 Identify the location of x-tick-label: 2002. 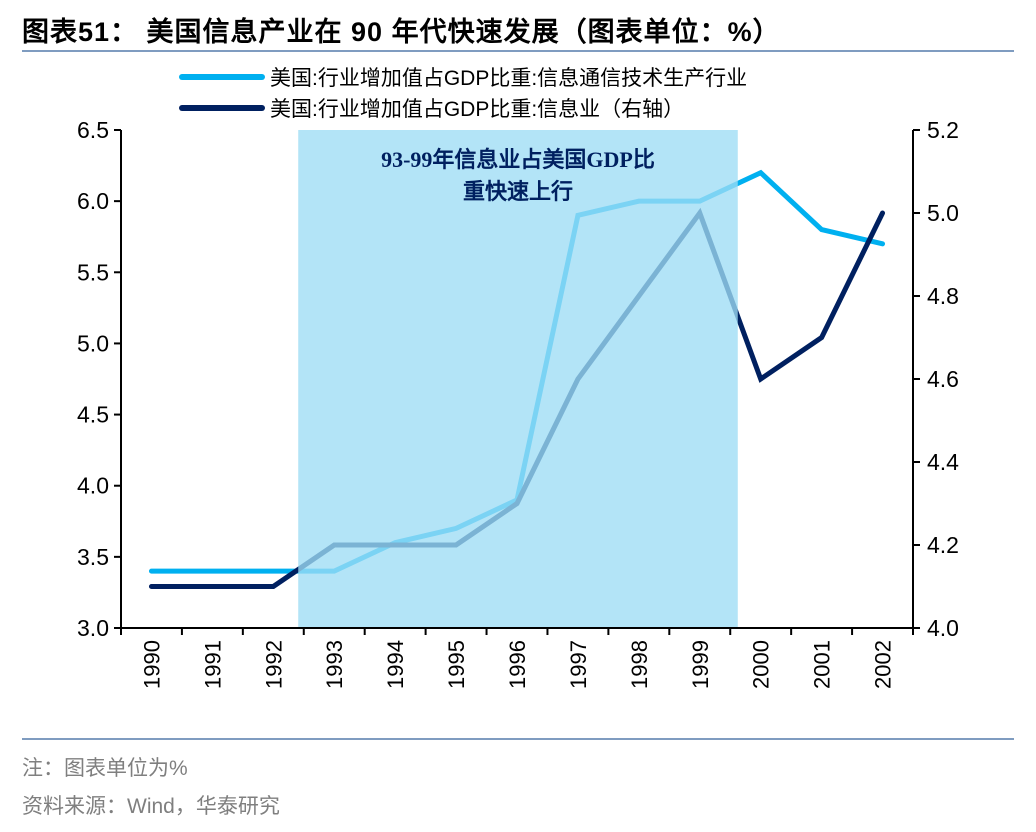
(883, 664).